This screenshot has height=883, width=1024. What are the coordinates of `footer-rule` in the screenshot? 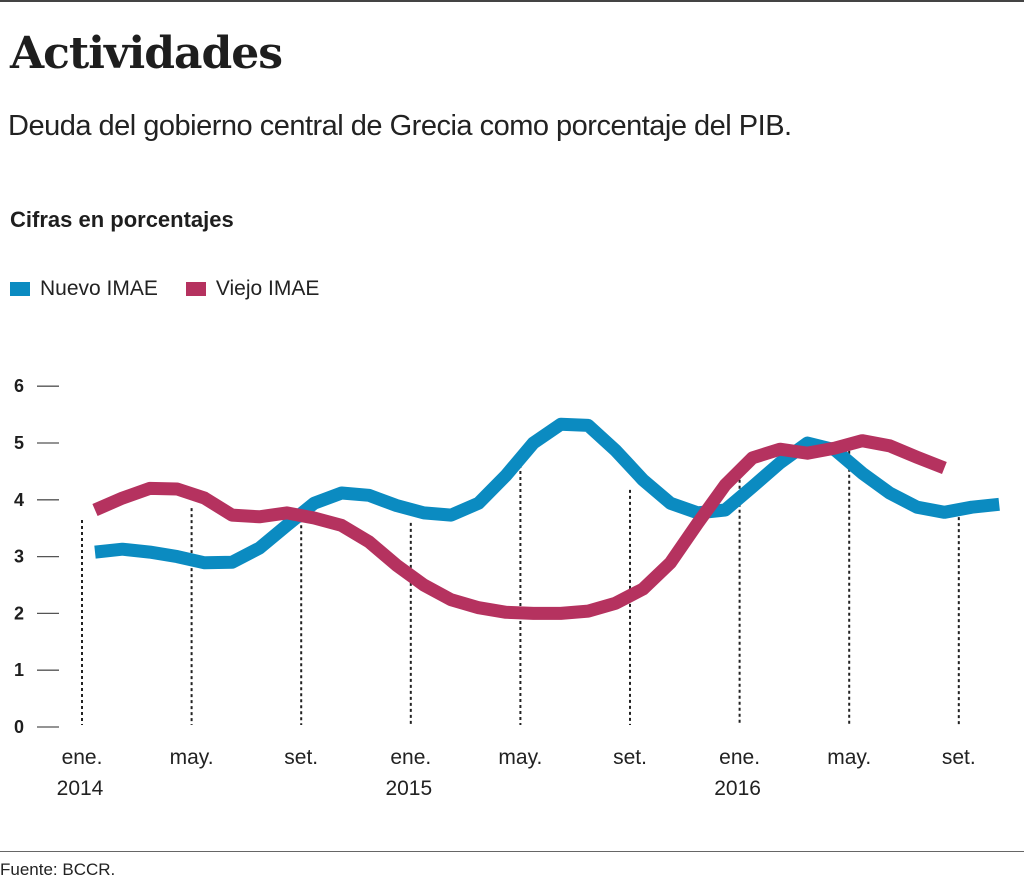 It's located at (512, 851).